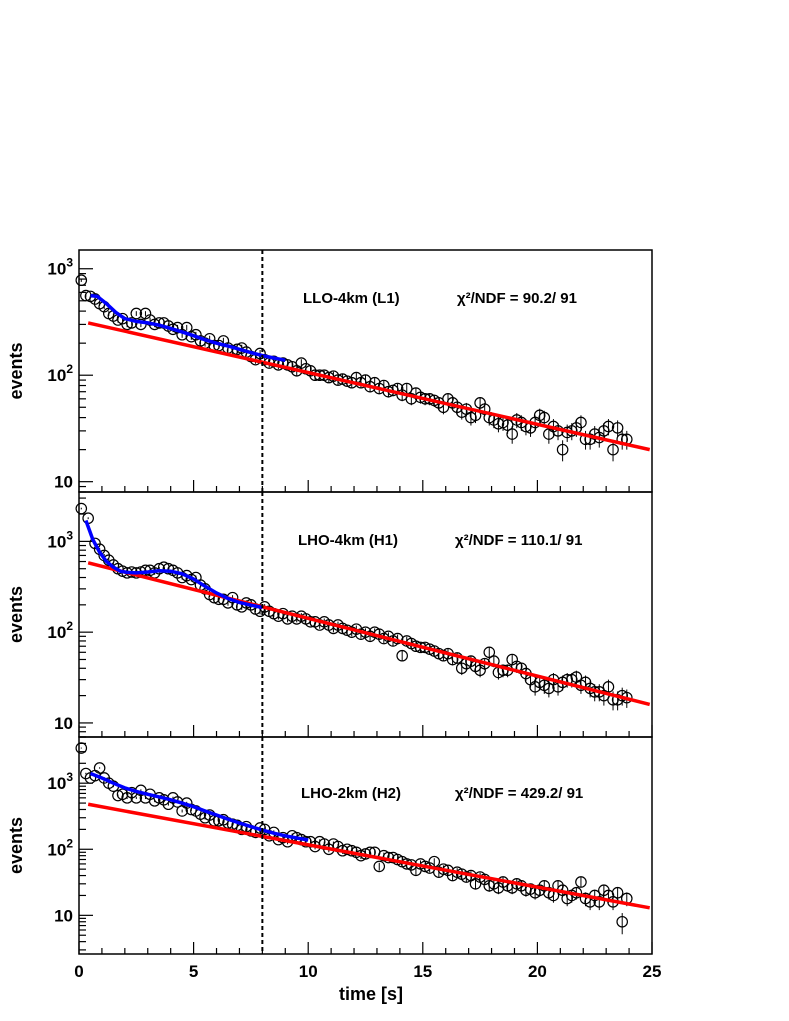 The width and height of the screenshot is (789, 1021). What do you see at coordinates (517, 298) in the screenshot?
I see `panel-chi2-label: χ²/NDF = 90.2/ 91` at bounding box center [517, 298].